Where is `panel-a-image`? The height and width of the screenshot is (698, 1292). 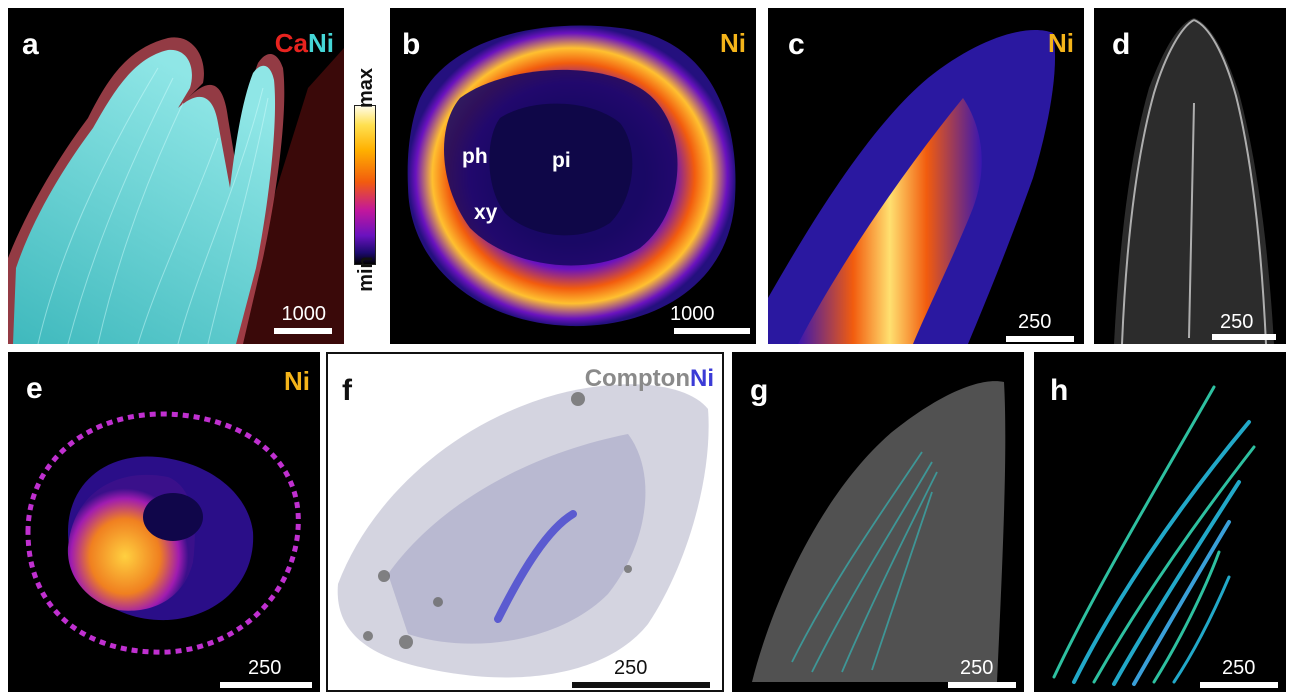 panel-a-image is located at coordinates (176, 190).